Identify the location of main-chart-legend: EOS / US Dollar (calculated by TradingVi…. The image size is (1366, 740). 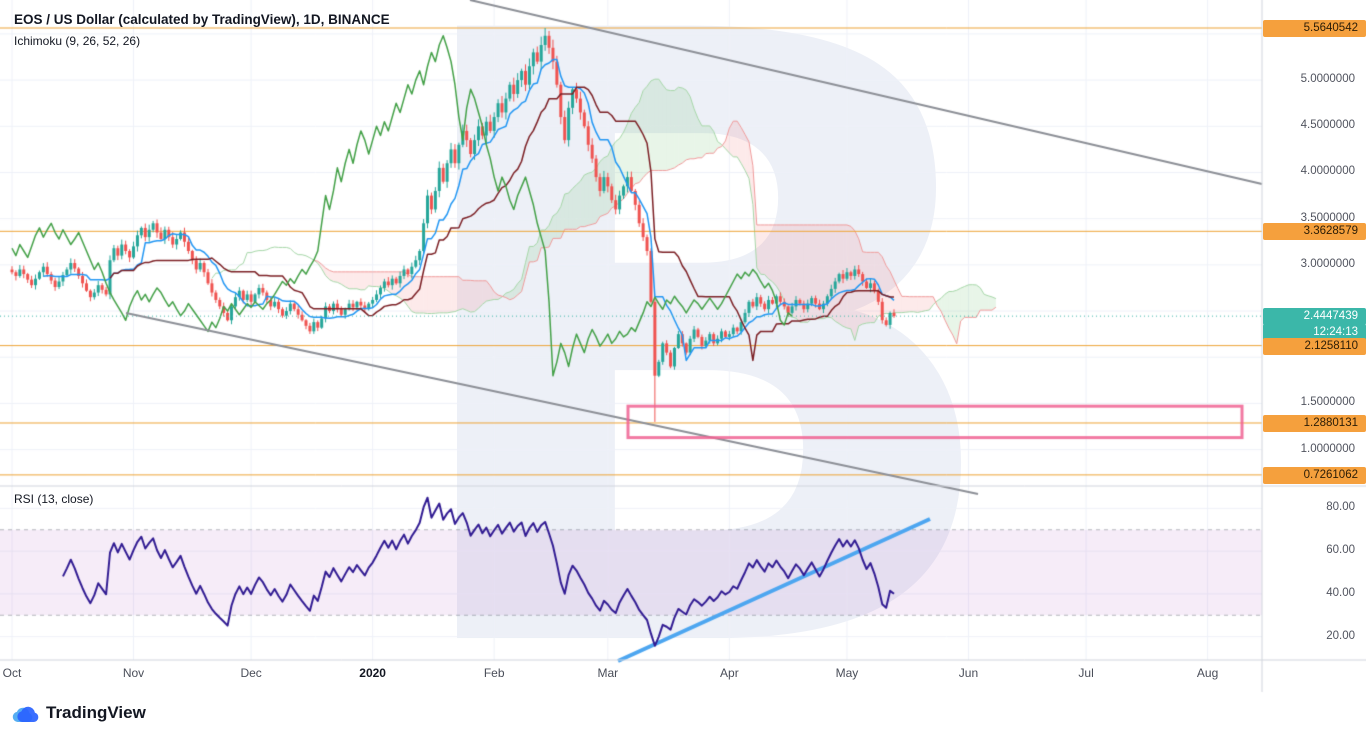
(202, 30).